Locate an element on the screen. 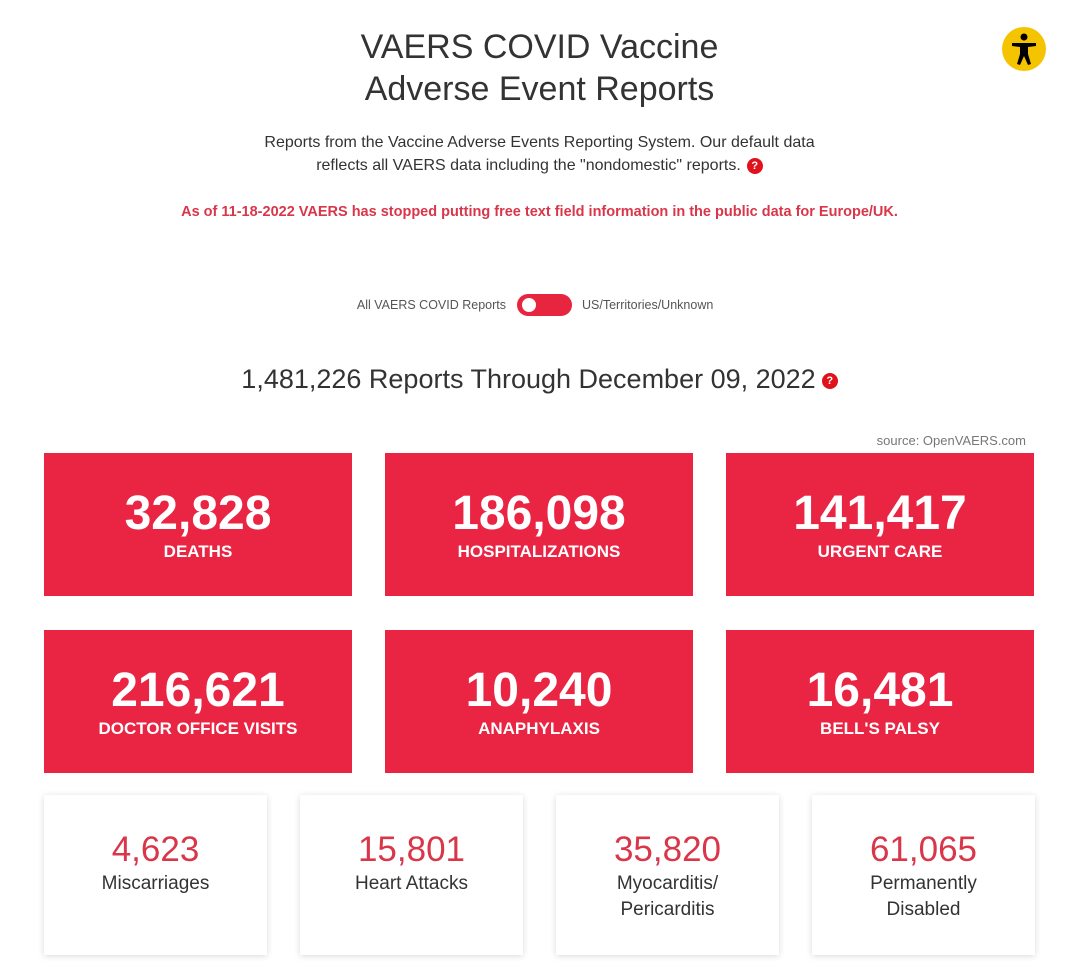  accessibility-head is located at coordinates (1024, 37).